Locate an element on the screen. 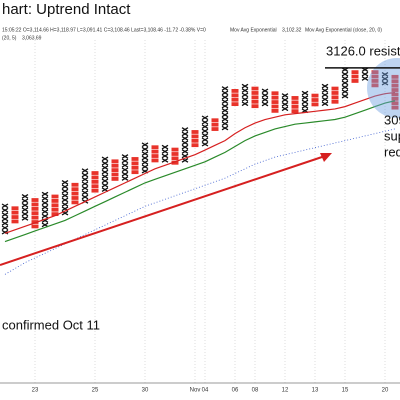  x-tick-label: 04 is located at coordinates (205, 391).